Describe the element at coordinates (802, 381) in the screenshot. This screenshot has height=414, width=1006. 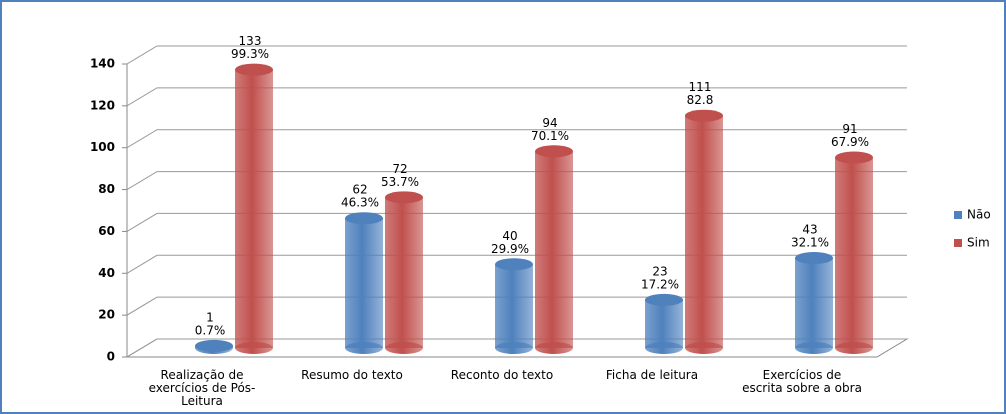
I see `x-tick-label: Exercícios de escrita sobre a obra` at that location.